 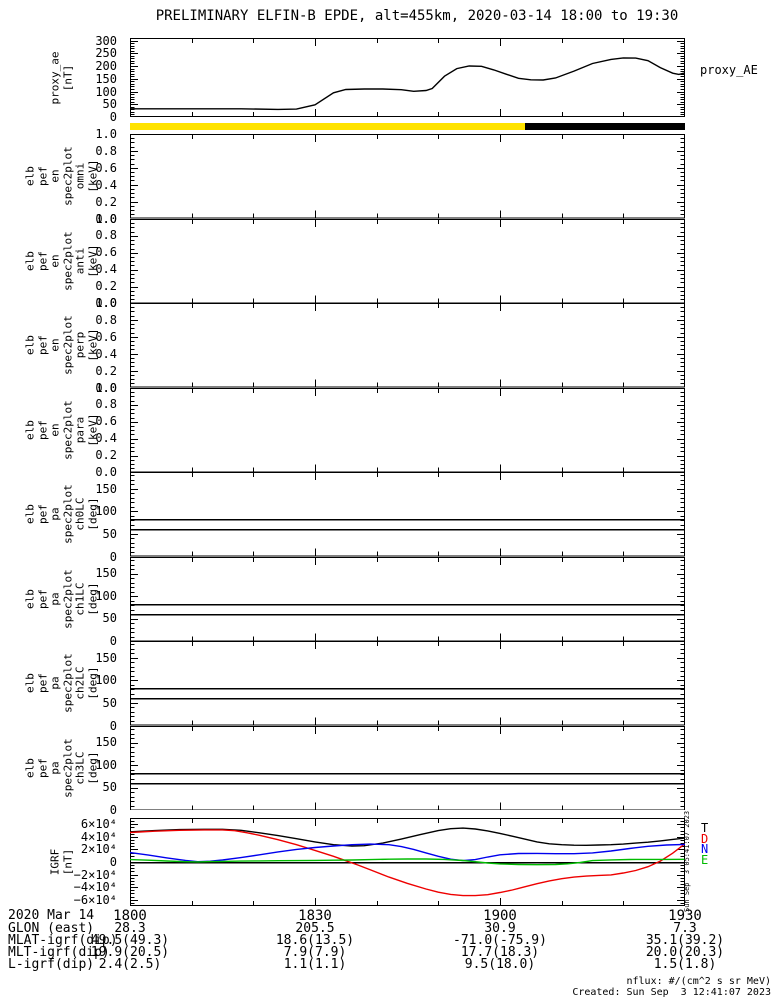 I want to click on series-igrf_D, so click(x=407, y=863).